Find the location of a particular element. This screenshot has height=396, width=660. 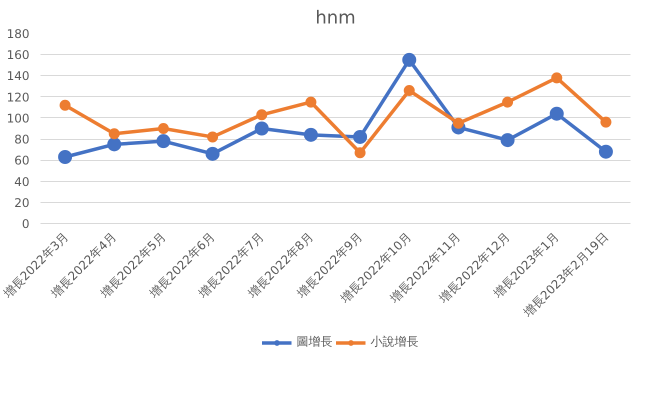

y-tick-label: 140 is located at coordinates (18, 76).